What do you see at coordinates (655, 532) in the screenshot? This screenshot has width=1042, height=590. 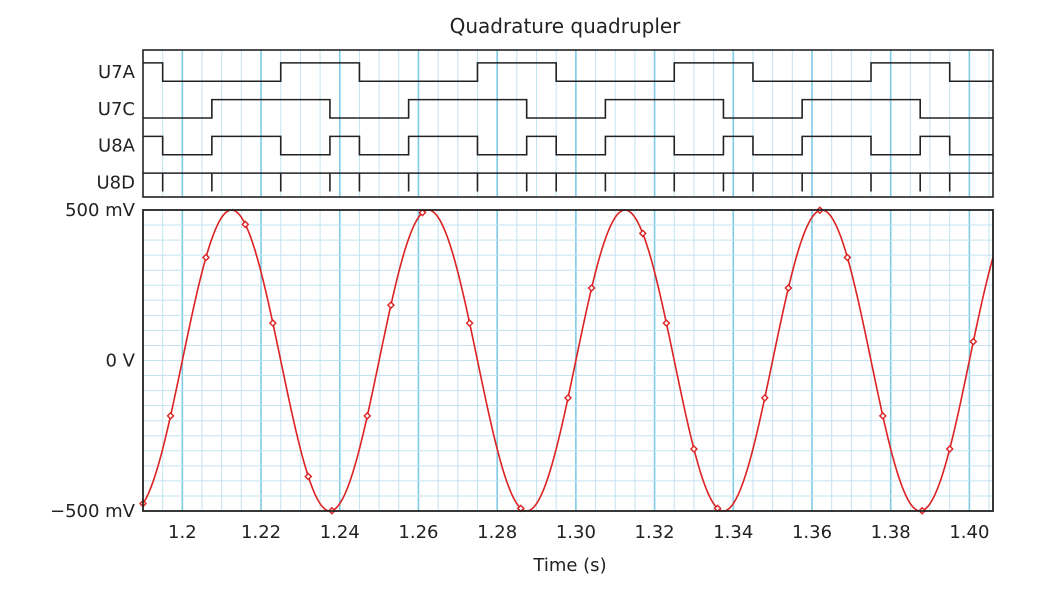 I see `x-tick-label: 1.32` at bounding box center [655, 532].